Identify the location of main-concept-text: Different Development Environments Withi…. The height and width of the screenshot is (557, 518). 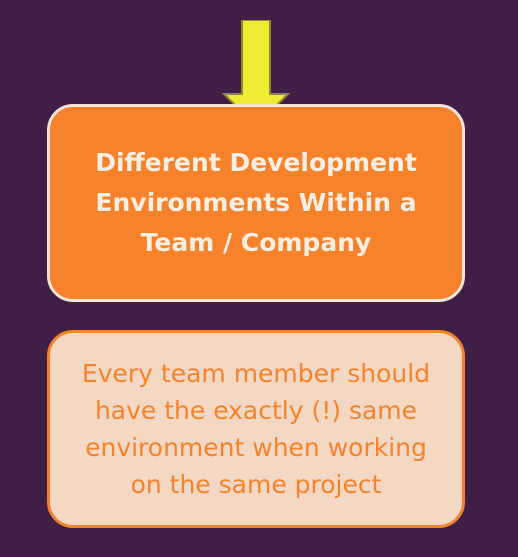
(256, 202).